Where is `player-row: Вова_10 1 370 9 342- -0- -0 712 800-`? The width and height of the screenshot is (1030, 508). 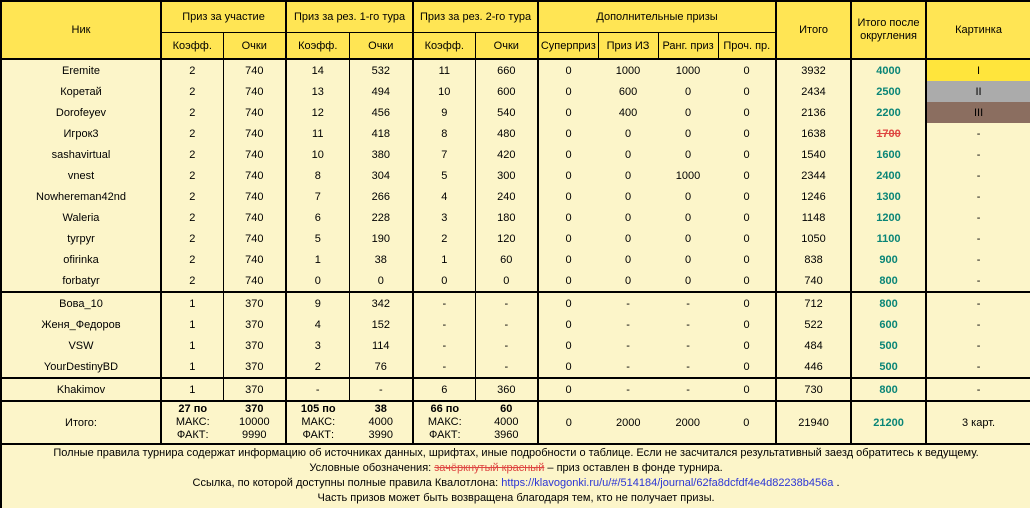 player-row: Вова_10 1 370 9 342- -0- -0 712 800- is located at coordinates (515, 303).